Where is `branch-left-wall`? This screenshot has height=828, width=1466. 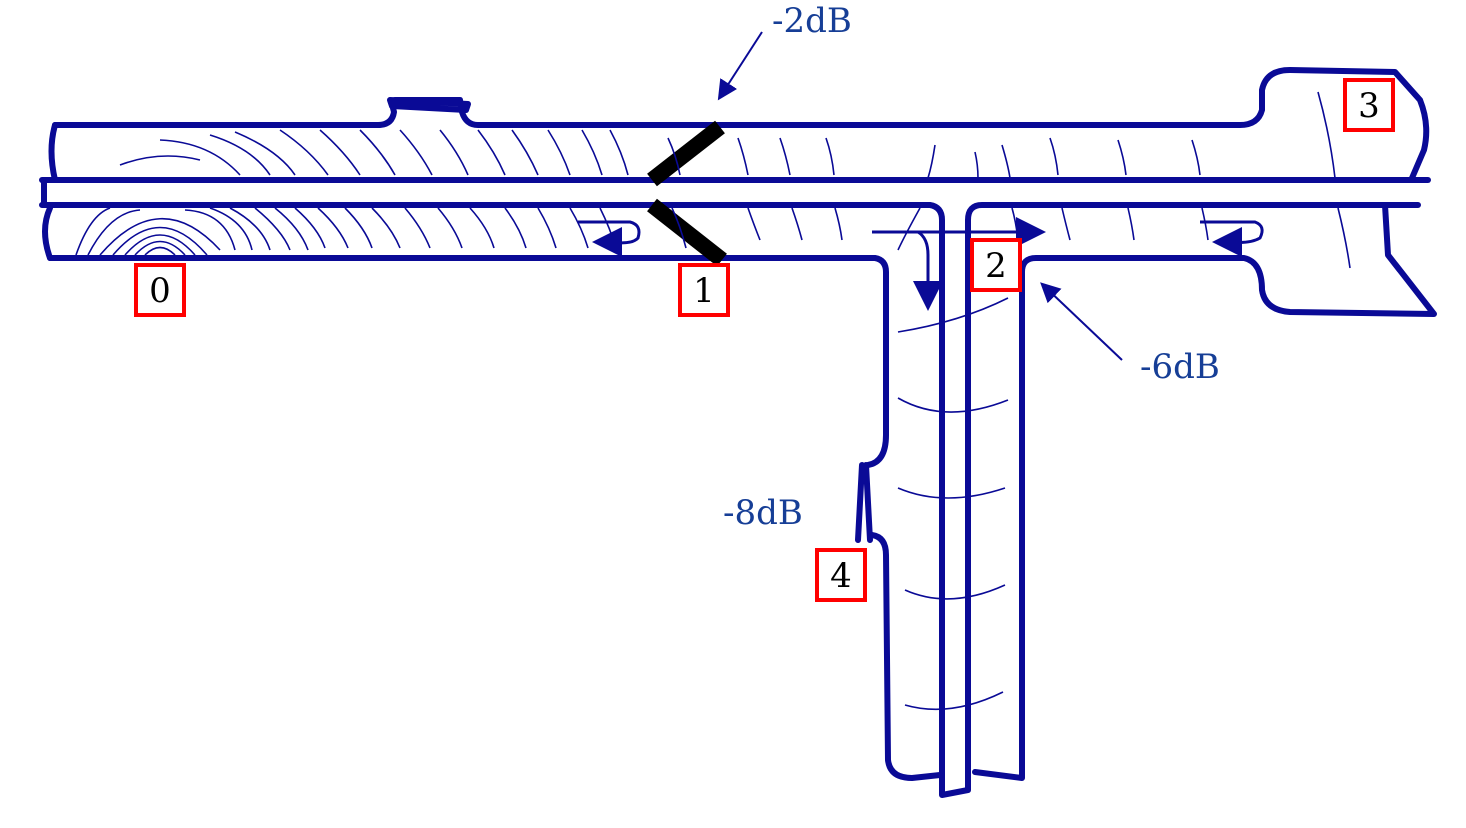 branch-left-wall is located at coordinates (906, 656).